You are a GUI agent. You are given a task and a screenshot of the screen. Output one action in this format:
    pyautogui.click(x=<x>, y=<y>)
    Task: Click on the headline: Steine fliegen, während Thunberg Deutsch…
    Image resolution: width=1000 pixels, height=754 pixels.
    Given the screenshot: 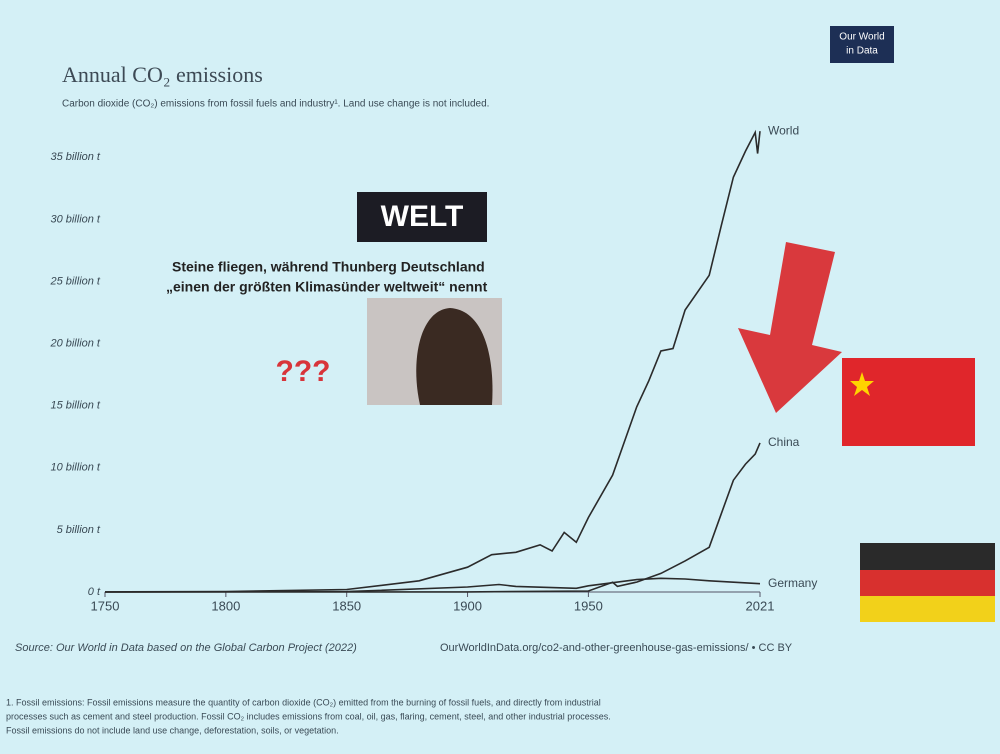 What is the action you would take?
    pyautogui.click(x=328, y=267)
    